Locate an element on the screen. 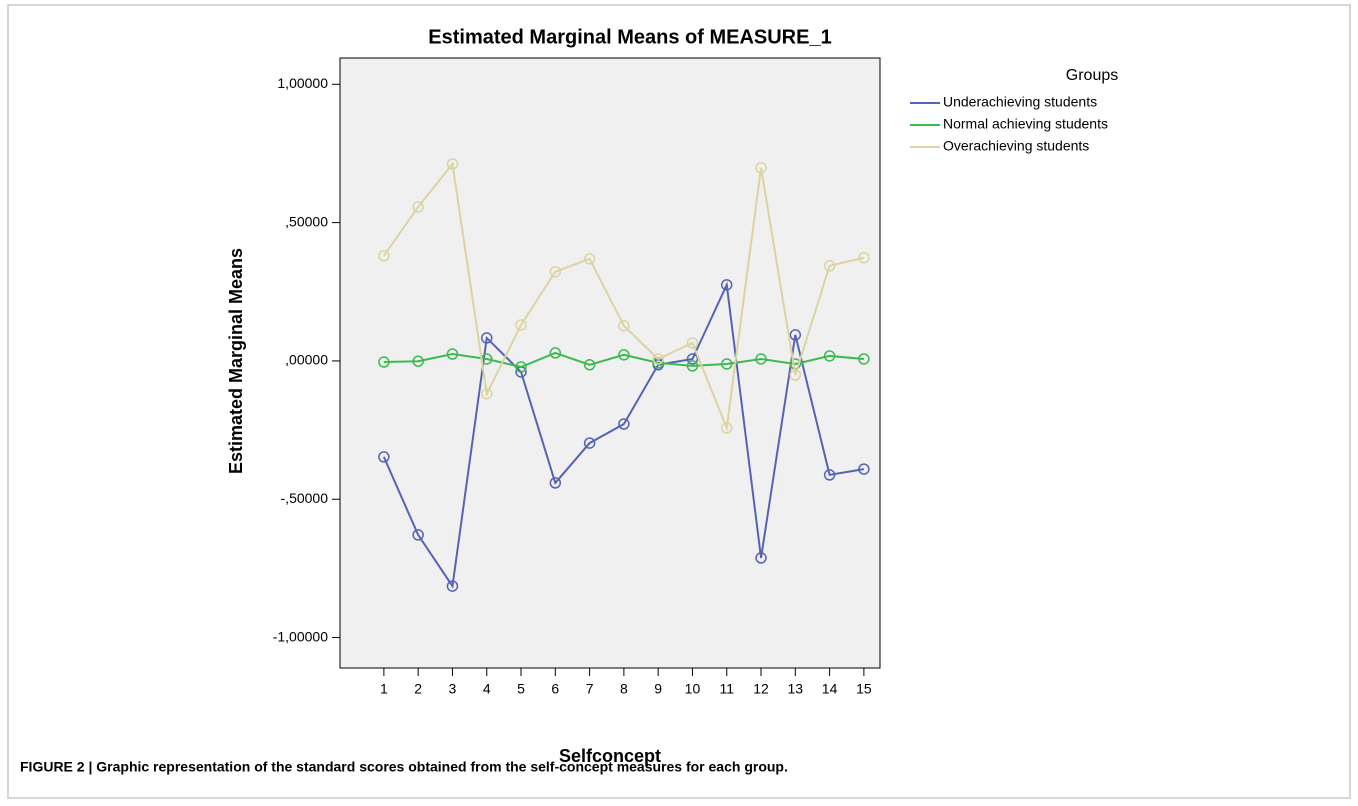 The height and width of the screenshot is (806, 1358). legend-label: Overachieving students is located at coordinates (1016, 146).